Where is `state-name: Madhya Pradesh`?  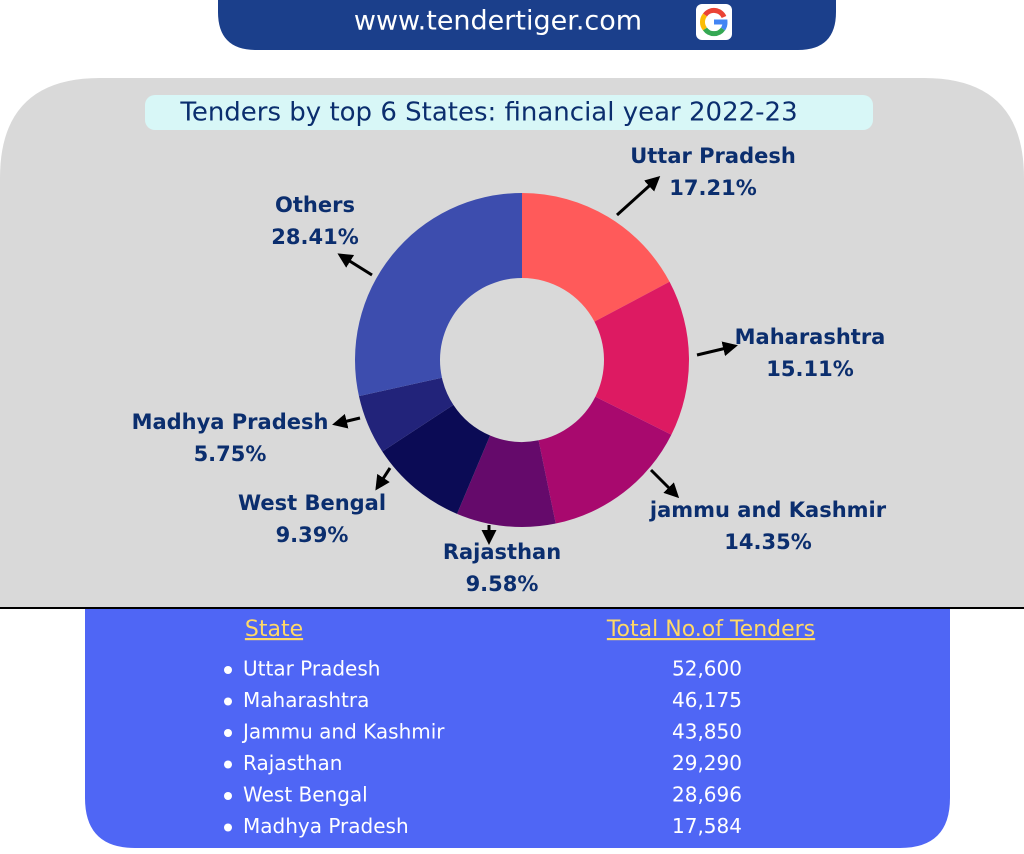 state-name: Madhya Pradesh is located at coordinates (326, 826).